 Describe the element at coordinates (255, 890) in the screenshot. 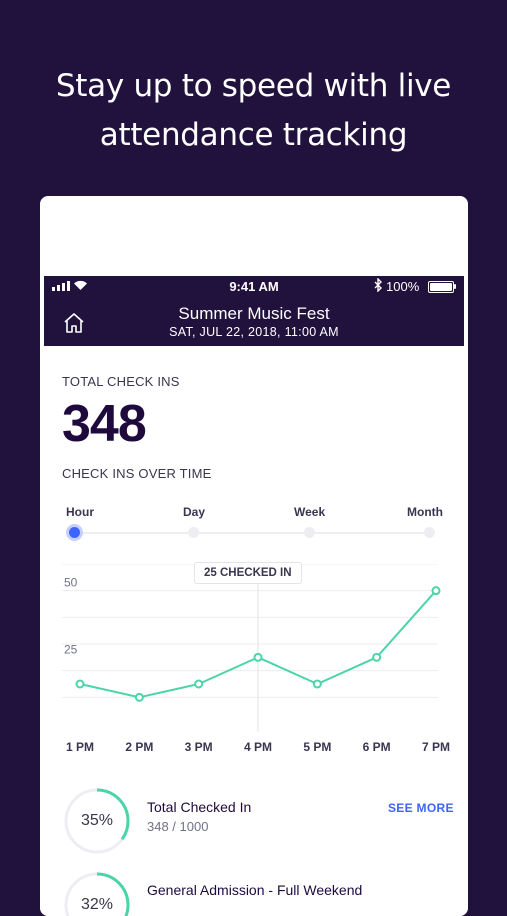

I see `ticket-type-title: General Admission - Full Weekend` at that location.